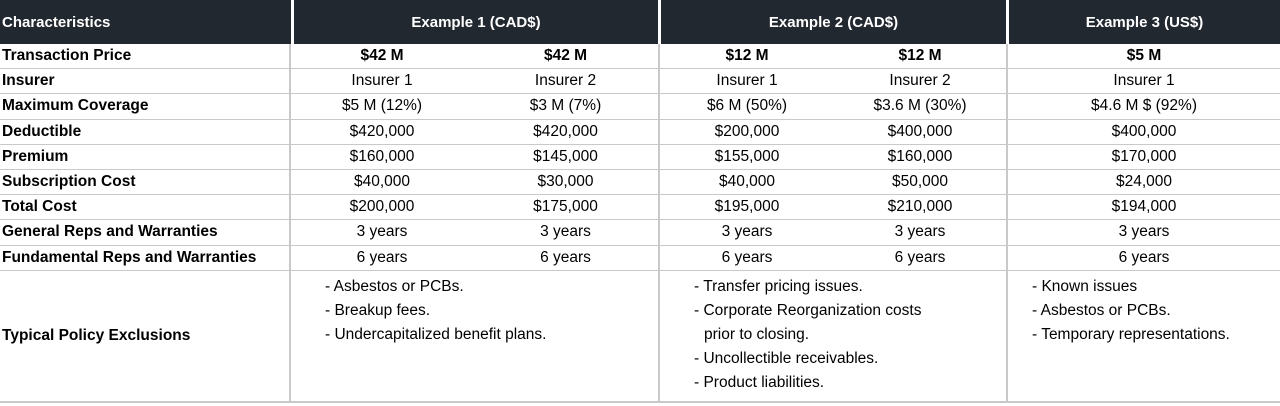 The height and width of the screenshot is (406, 1280). Describe the element at coordinates (145, 132) in the screenshot. I see `row-label: Deductible` at that location.